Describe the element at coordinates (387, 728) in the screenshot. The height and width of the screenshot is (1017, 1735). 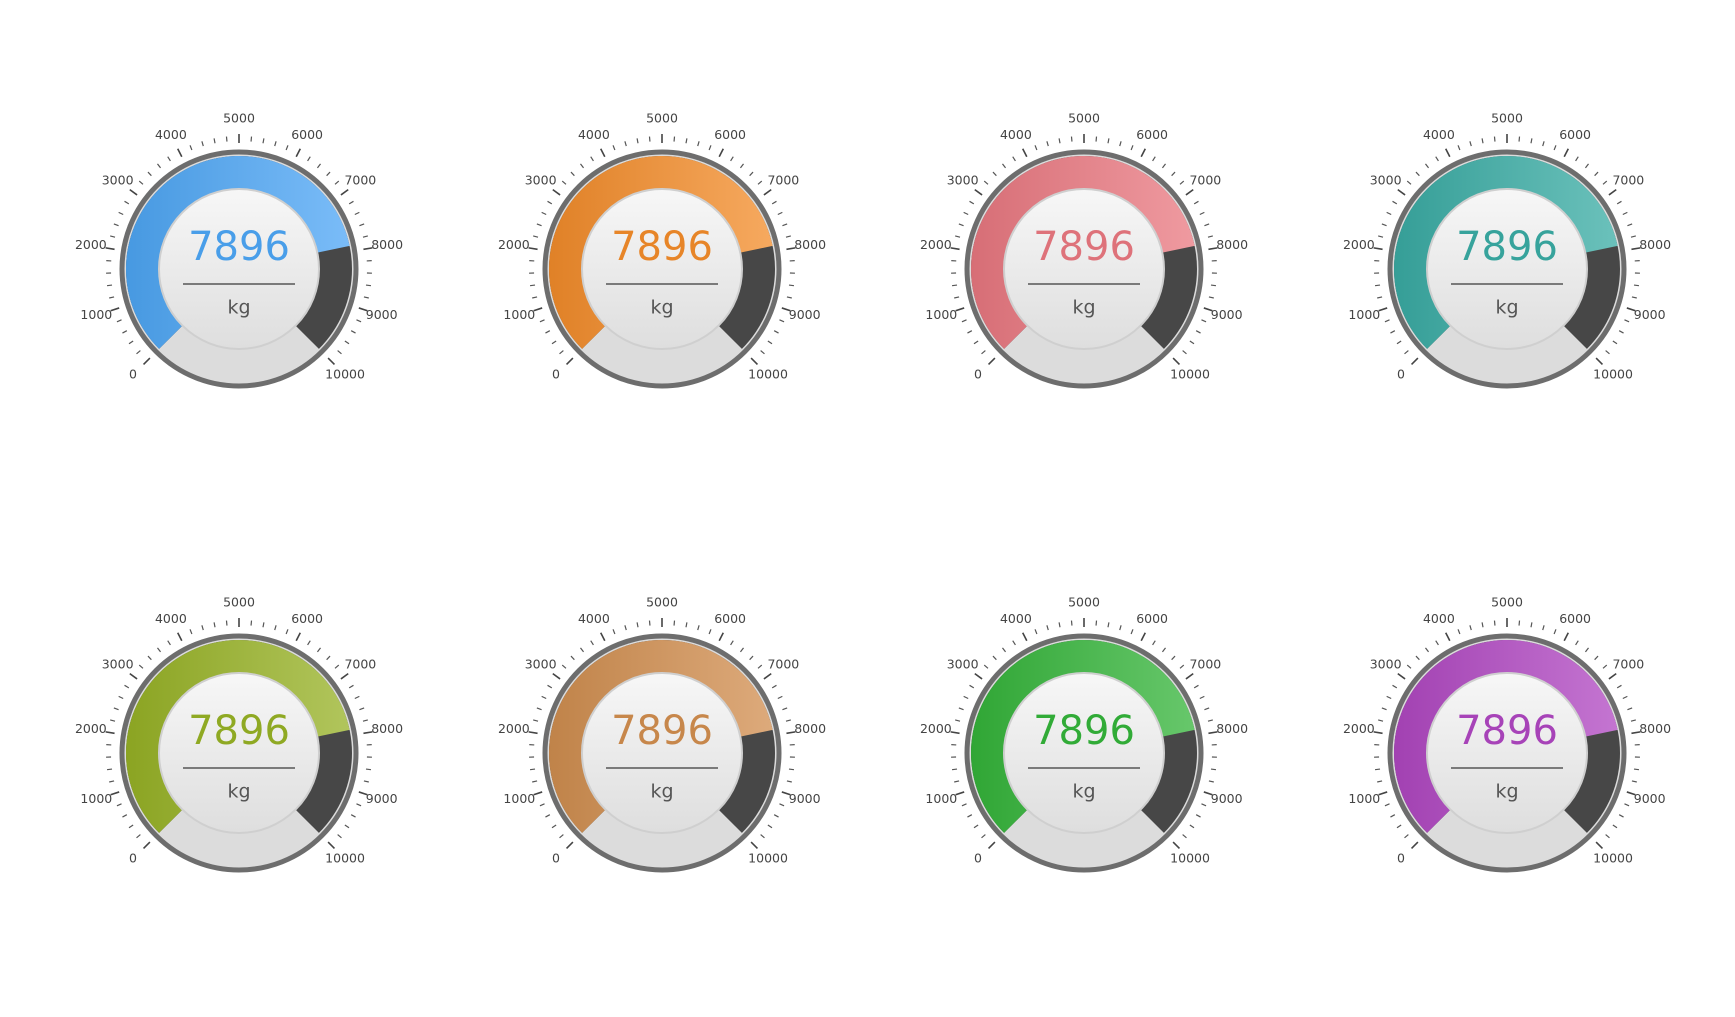
I see `tick-label: 8000` at that location.